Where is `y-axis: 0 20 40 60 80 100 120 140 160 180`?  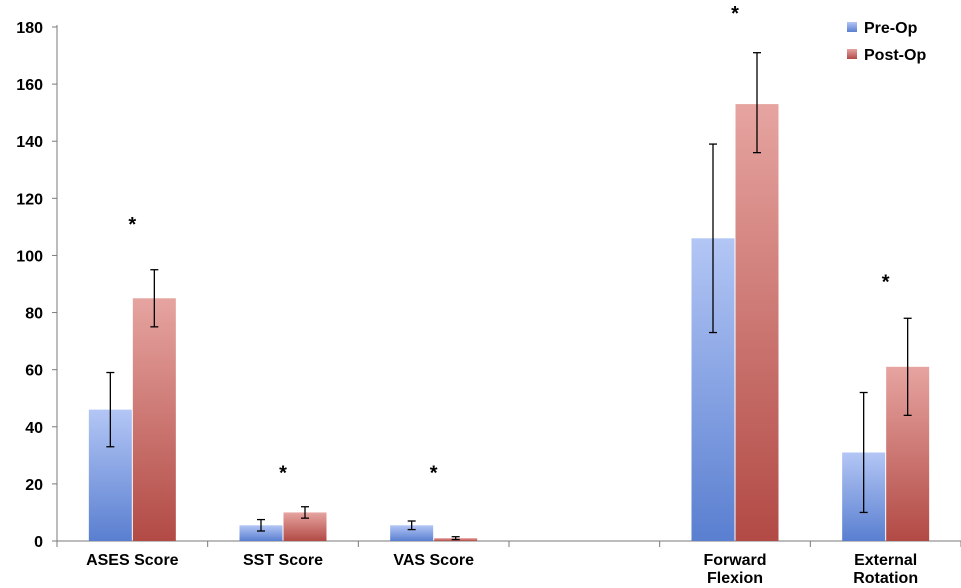 y-axis: 0 20 40 60 80 100 120 140 160 180 is located at coordinates (37, 285).